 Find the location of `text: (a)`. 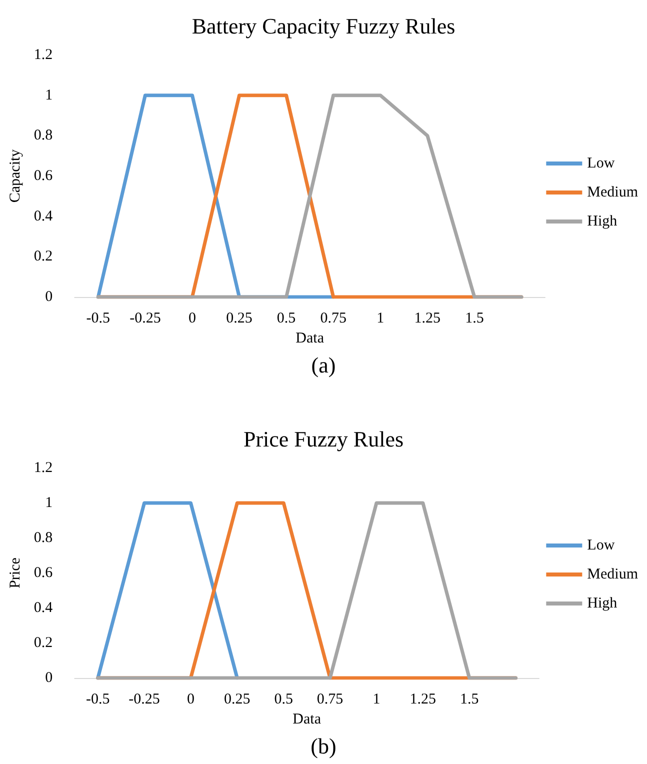

text: (a) is located at coordinates (323, 365).